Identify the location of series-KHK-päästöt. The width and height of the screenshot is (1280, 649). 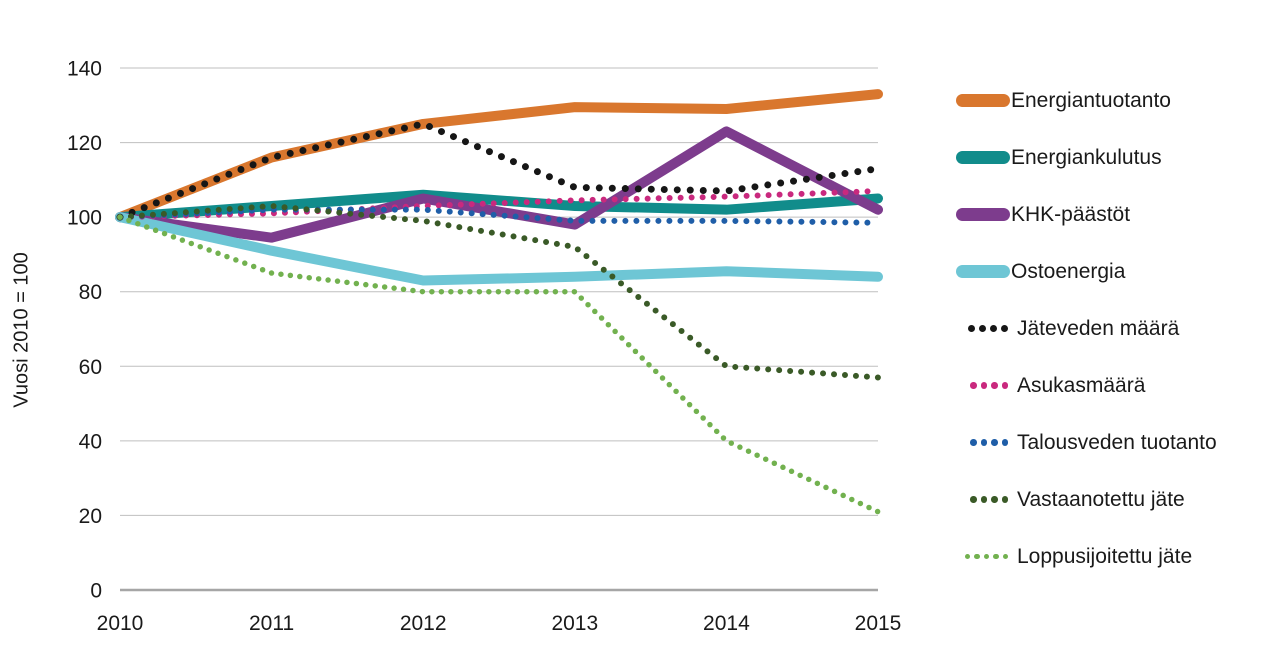
(499, 184).